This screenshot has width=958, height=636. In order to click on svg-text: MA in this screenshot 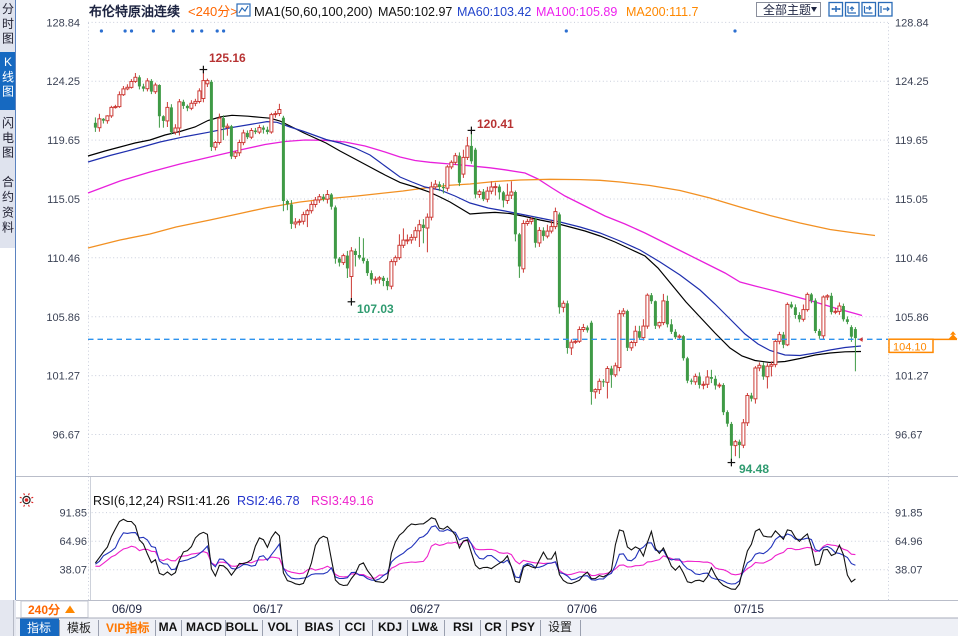, I will do `click(168, 627)`.